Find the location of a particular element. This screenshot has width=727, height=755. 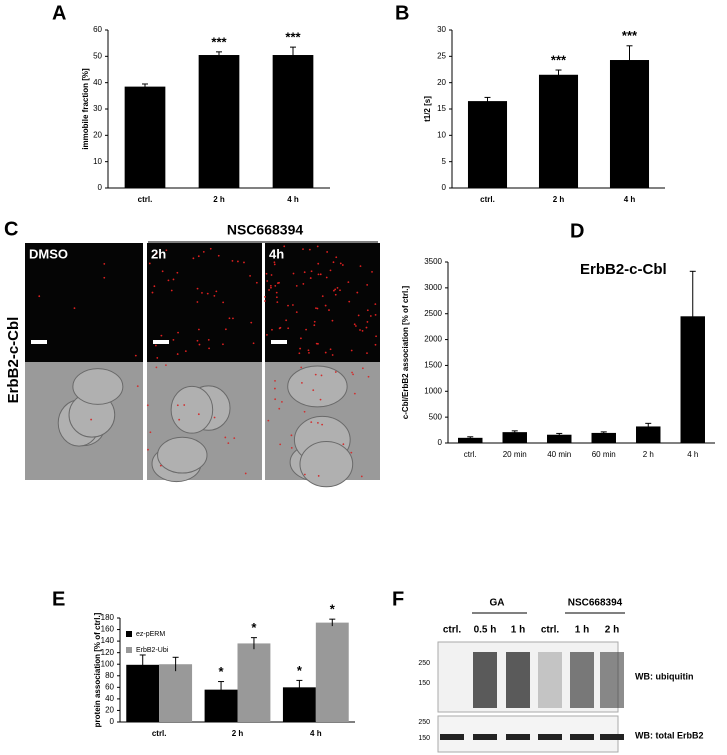

y-tick-label: 60 is located at coordinates (97, 29).